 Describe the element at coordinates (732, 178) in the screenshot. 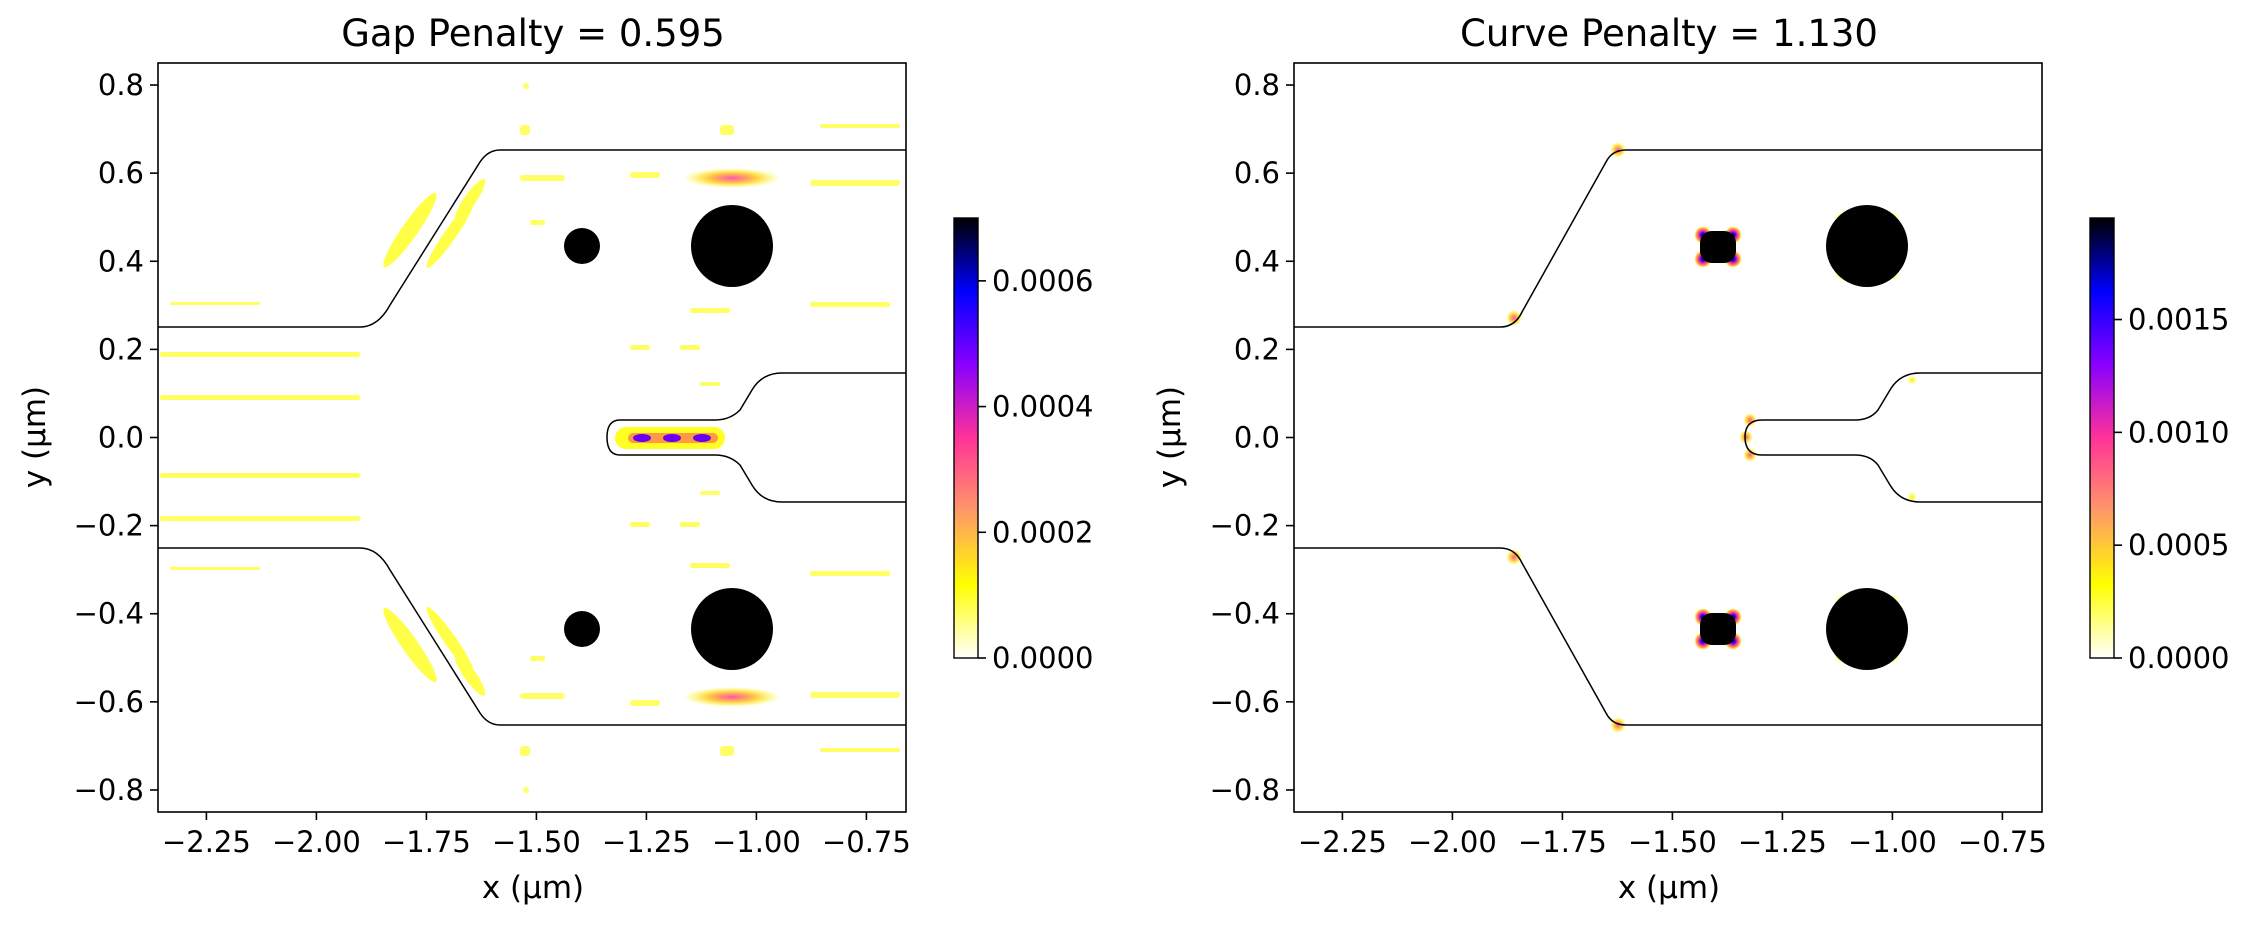

I see `upper-arc-hotspot` at that location.